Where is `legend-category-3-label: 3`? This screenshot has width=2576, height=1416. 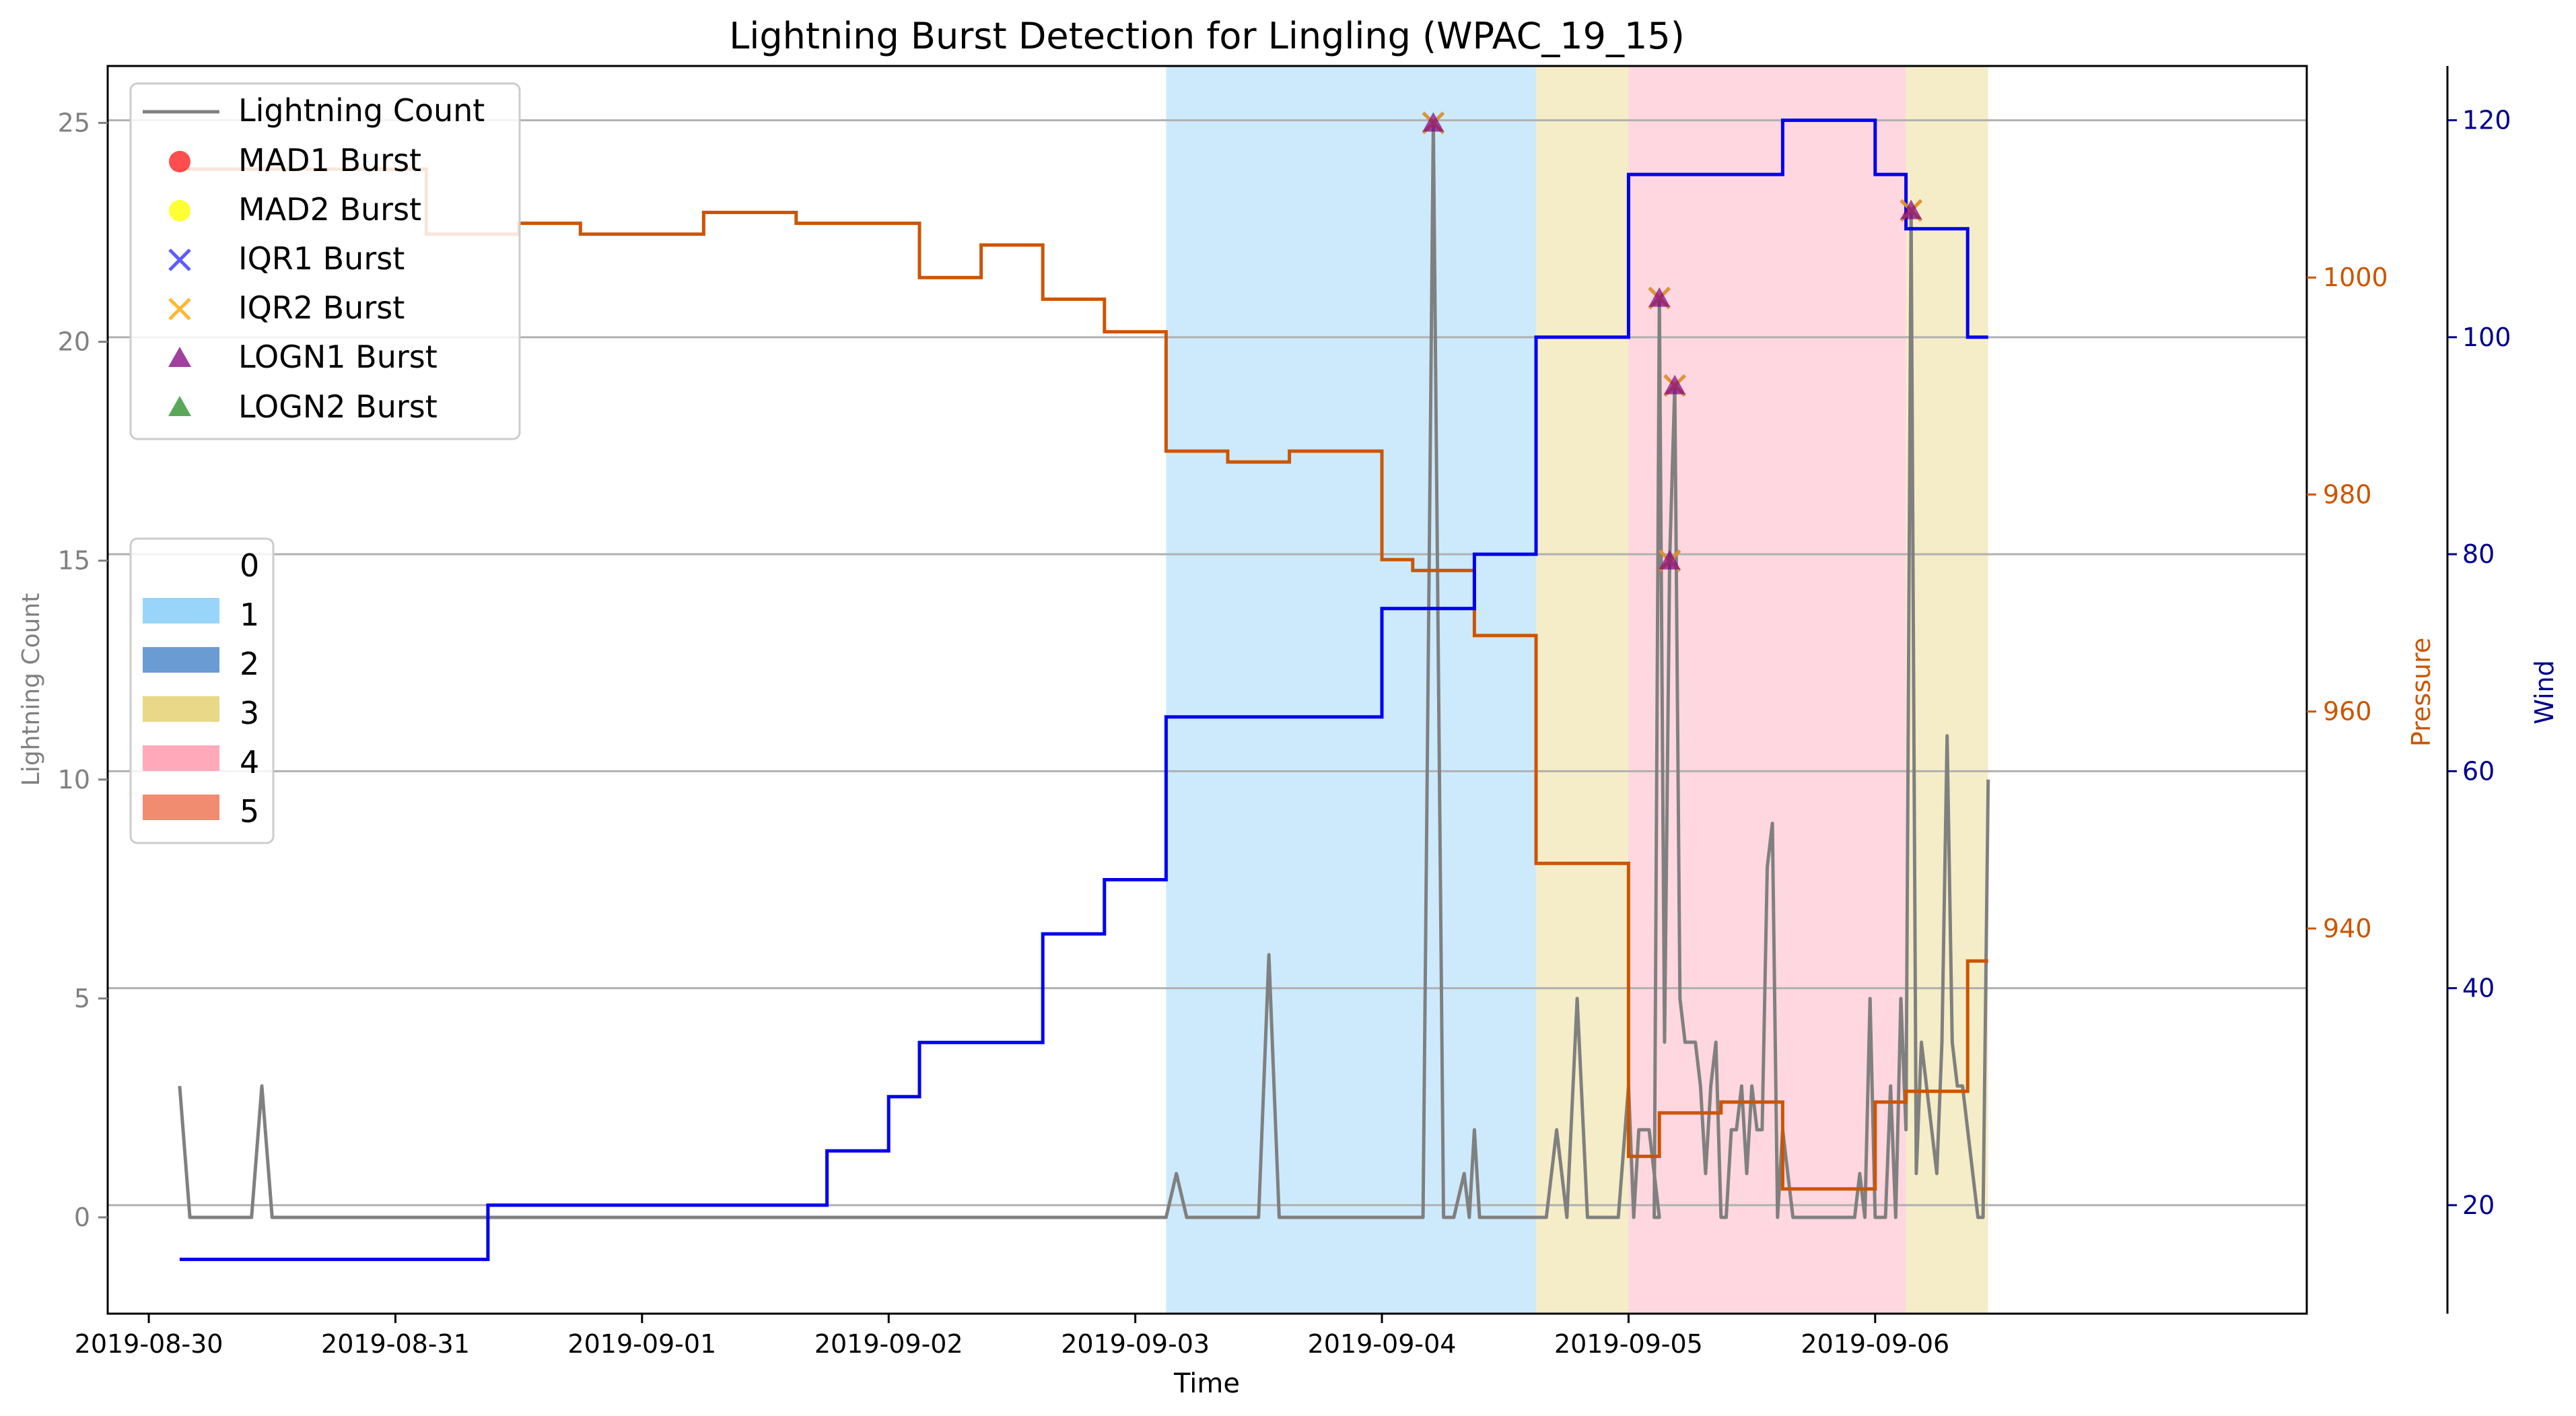
legend-category-3-label: 3 is located at coordinates (249, 713).